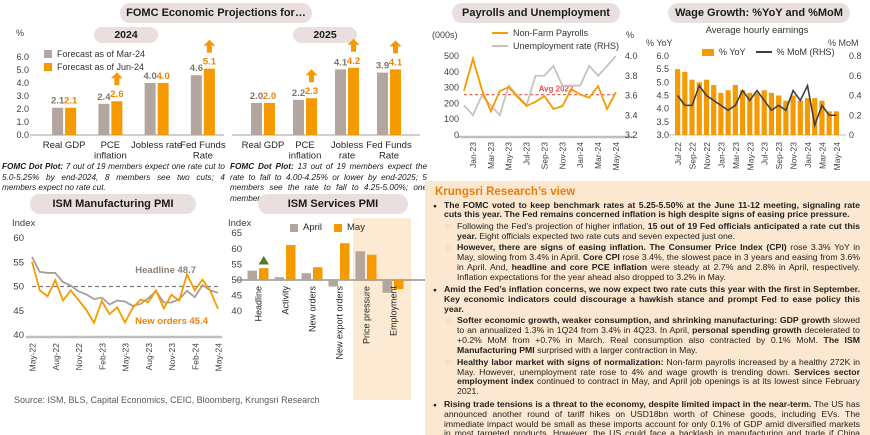 The image size is (870, 435). I want to click on research-view-title: Krungsri Research’s view, so click(505, 192).